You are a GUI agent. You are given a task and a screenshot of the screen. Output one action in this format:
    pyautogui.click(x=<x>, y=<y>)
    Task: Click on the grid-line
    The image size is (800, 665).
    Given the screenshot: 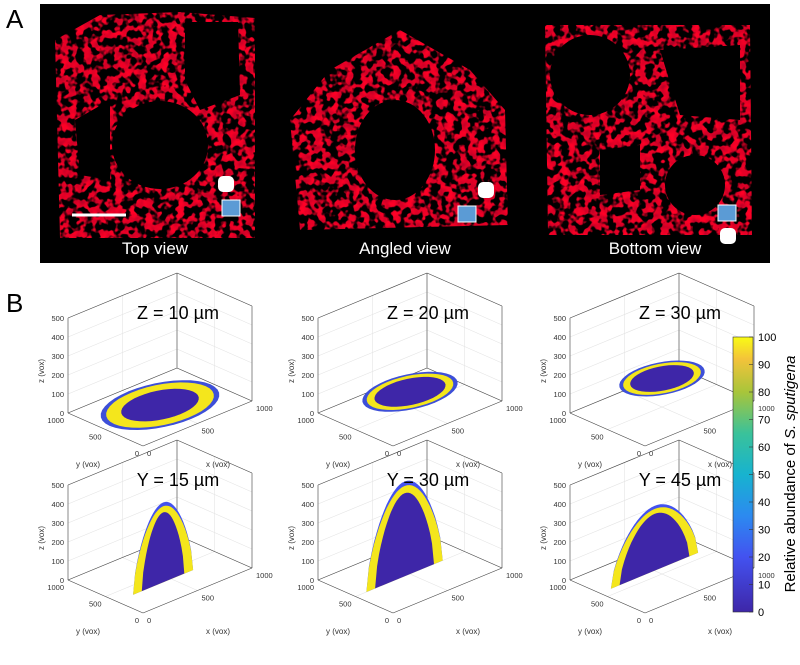 What is the action you would take?
    pyautogui.click(x=662, y=407)
    